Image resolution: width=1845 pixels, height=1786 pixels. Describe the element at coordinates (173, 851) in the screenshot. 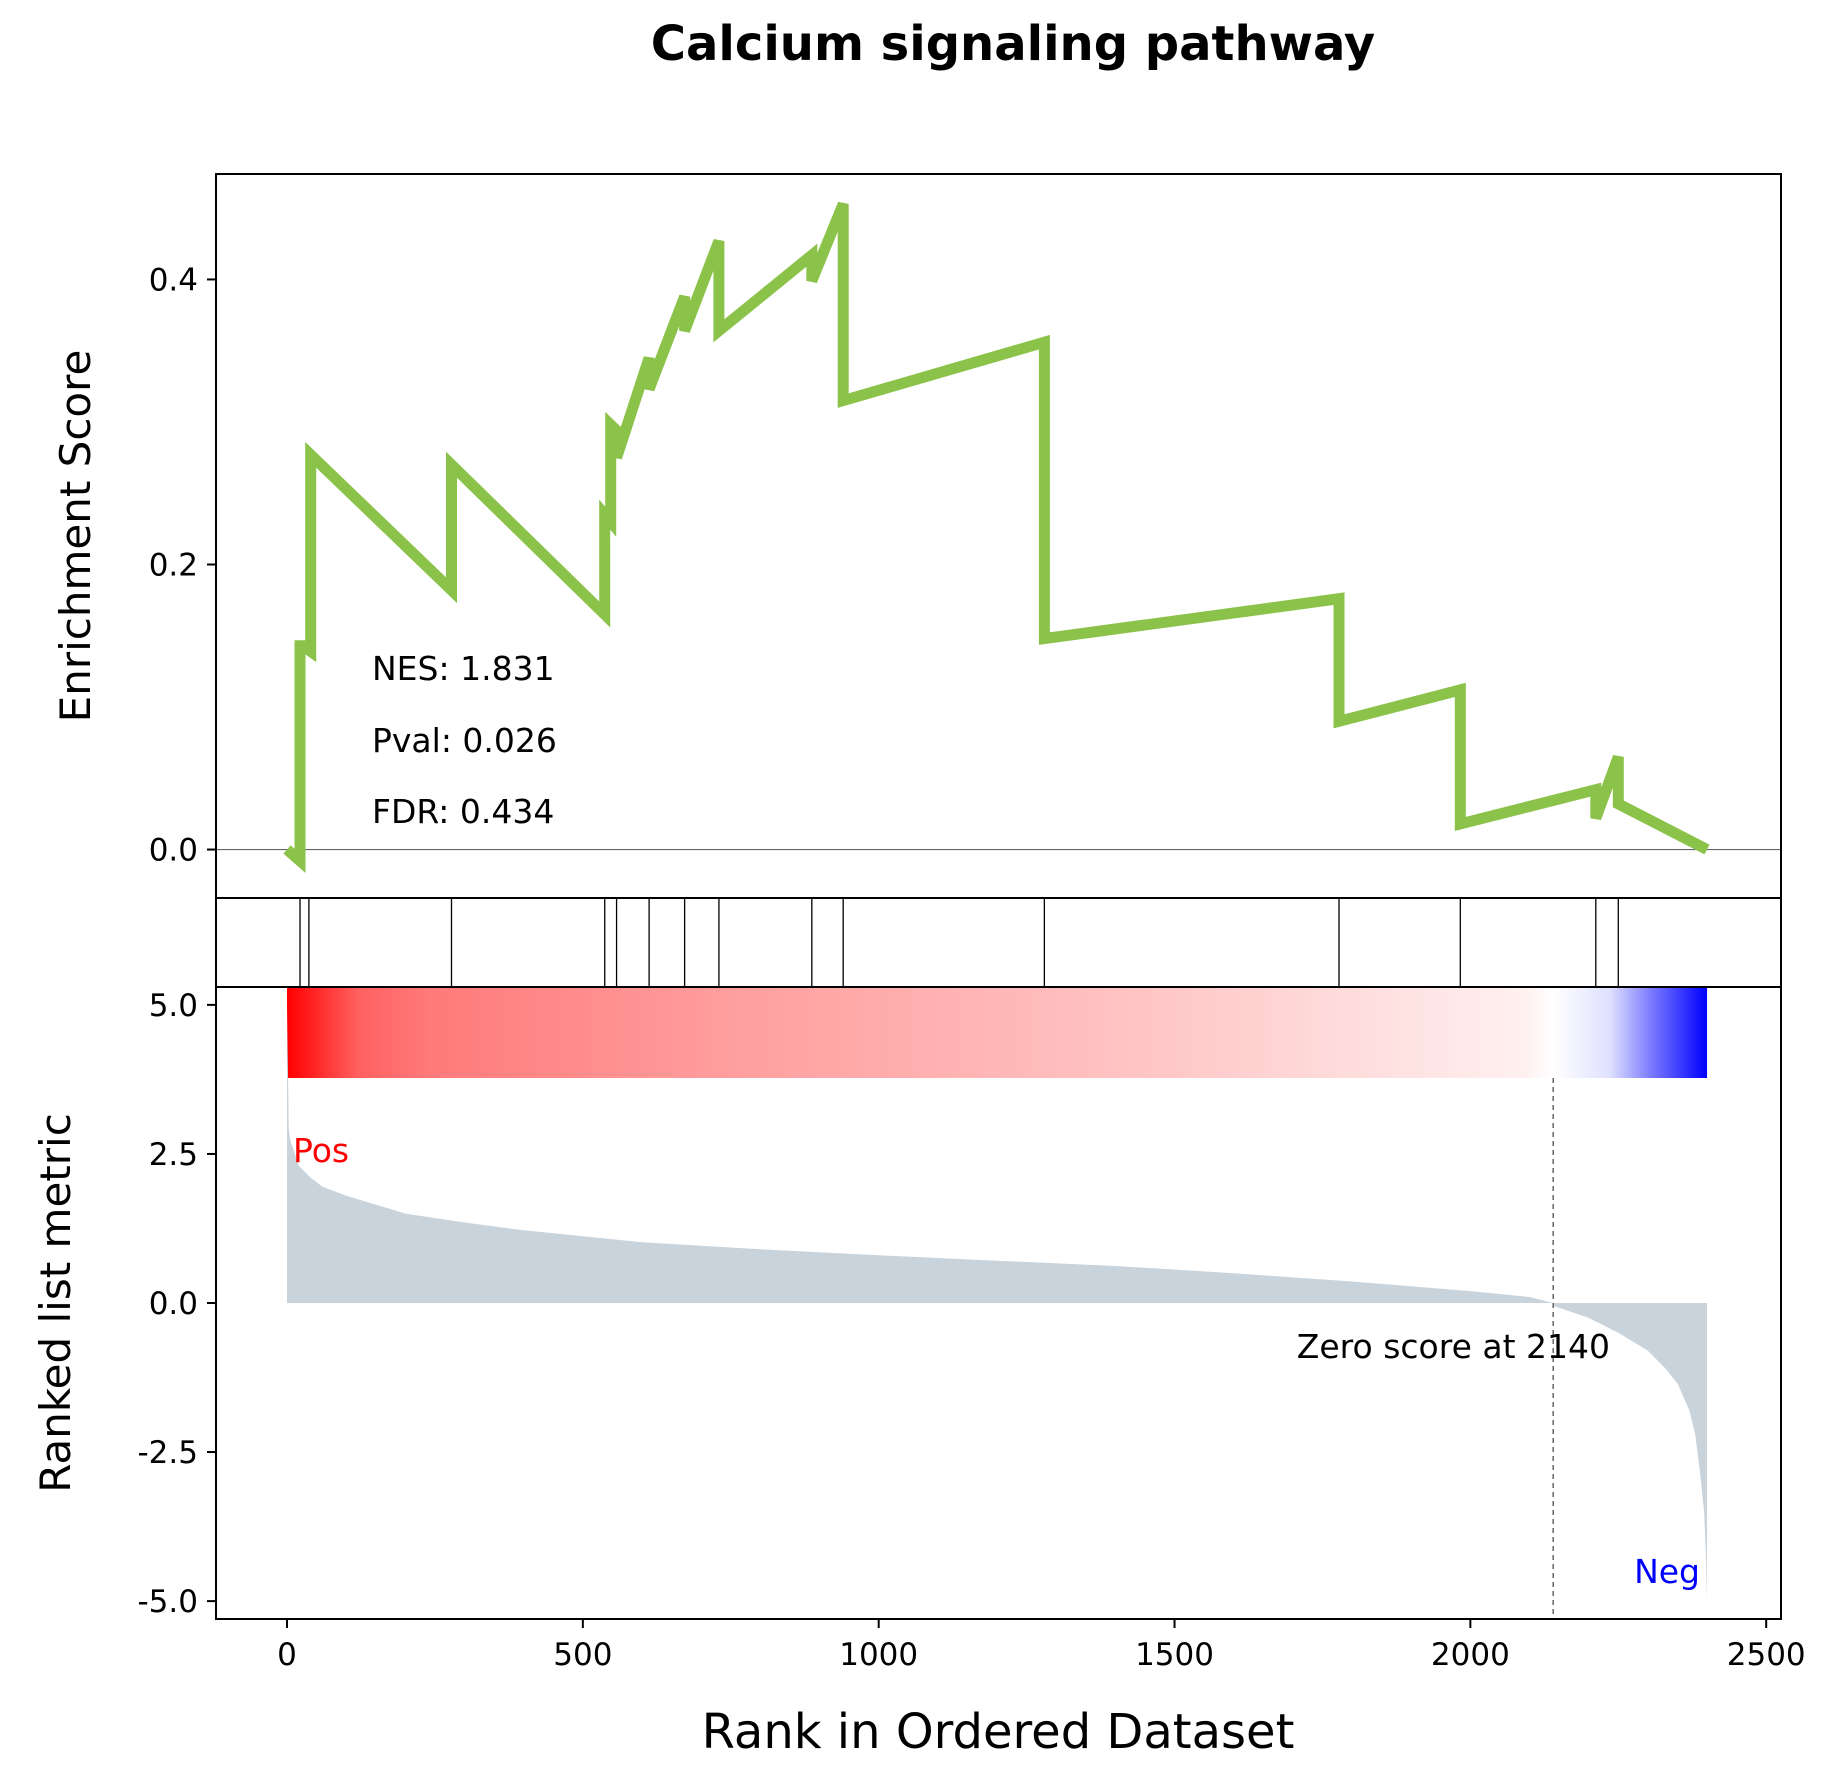

I see `enrichment-y-tick-label: 0.0` at that location.